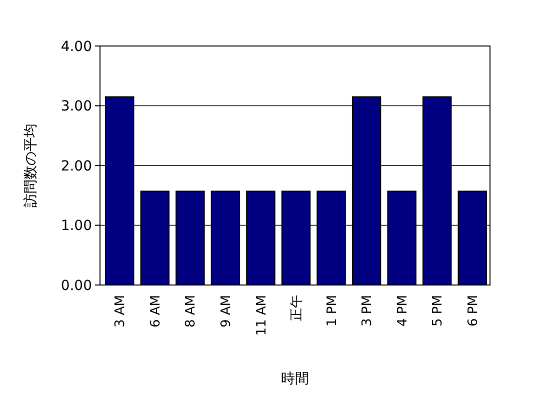  Describe the element at coordinates (76, 106) in the screenshot. I see `y-tick-label: 3.00` at that location.